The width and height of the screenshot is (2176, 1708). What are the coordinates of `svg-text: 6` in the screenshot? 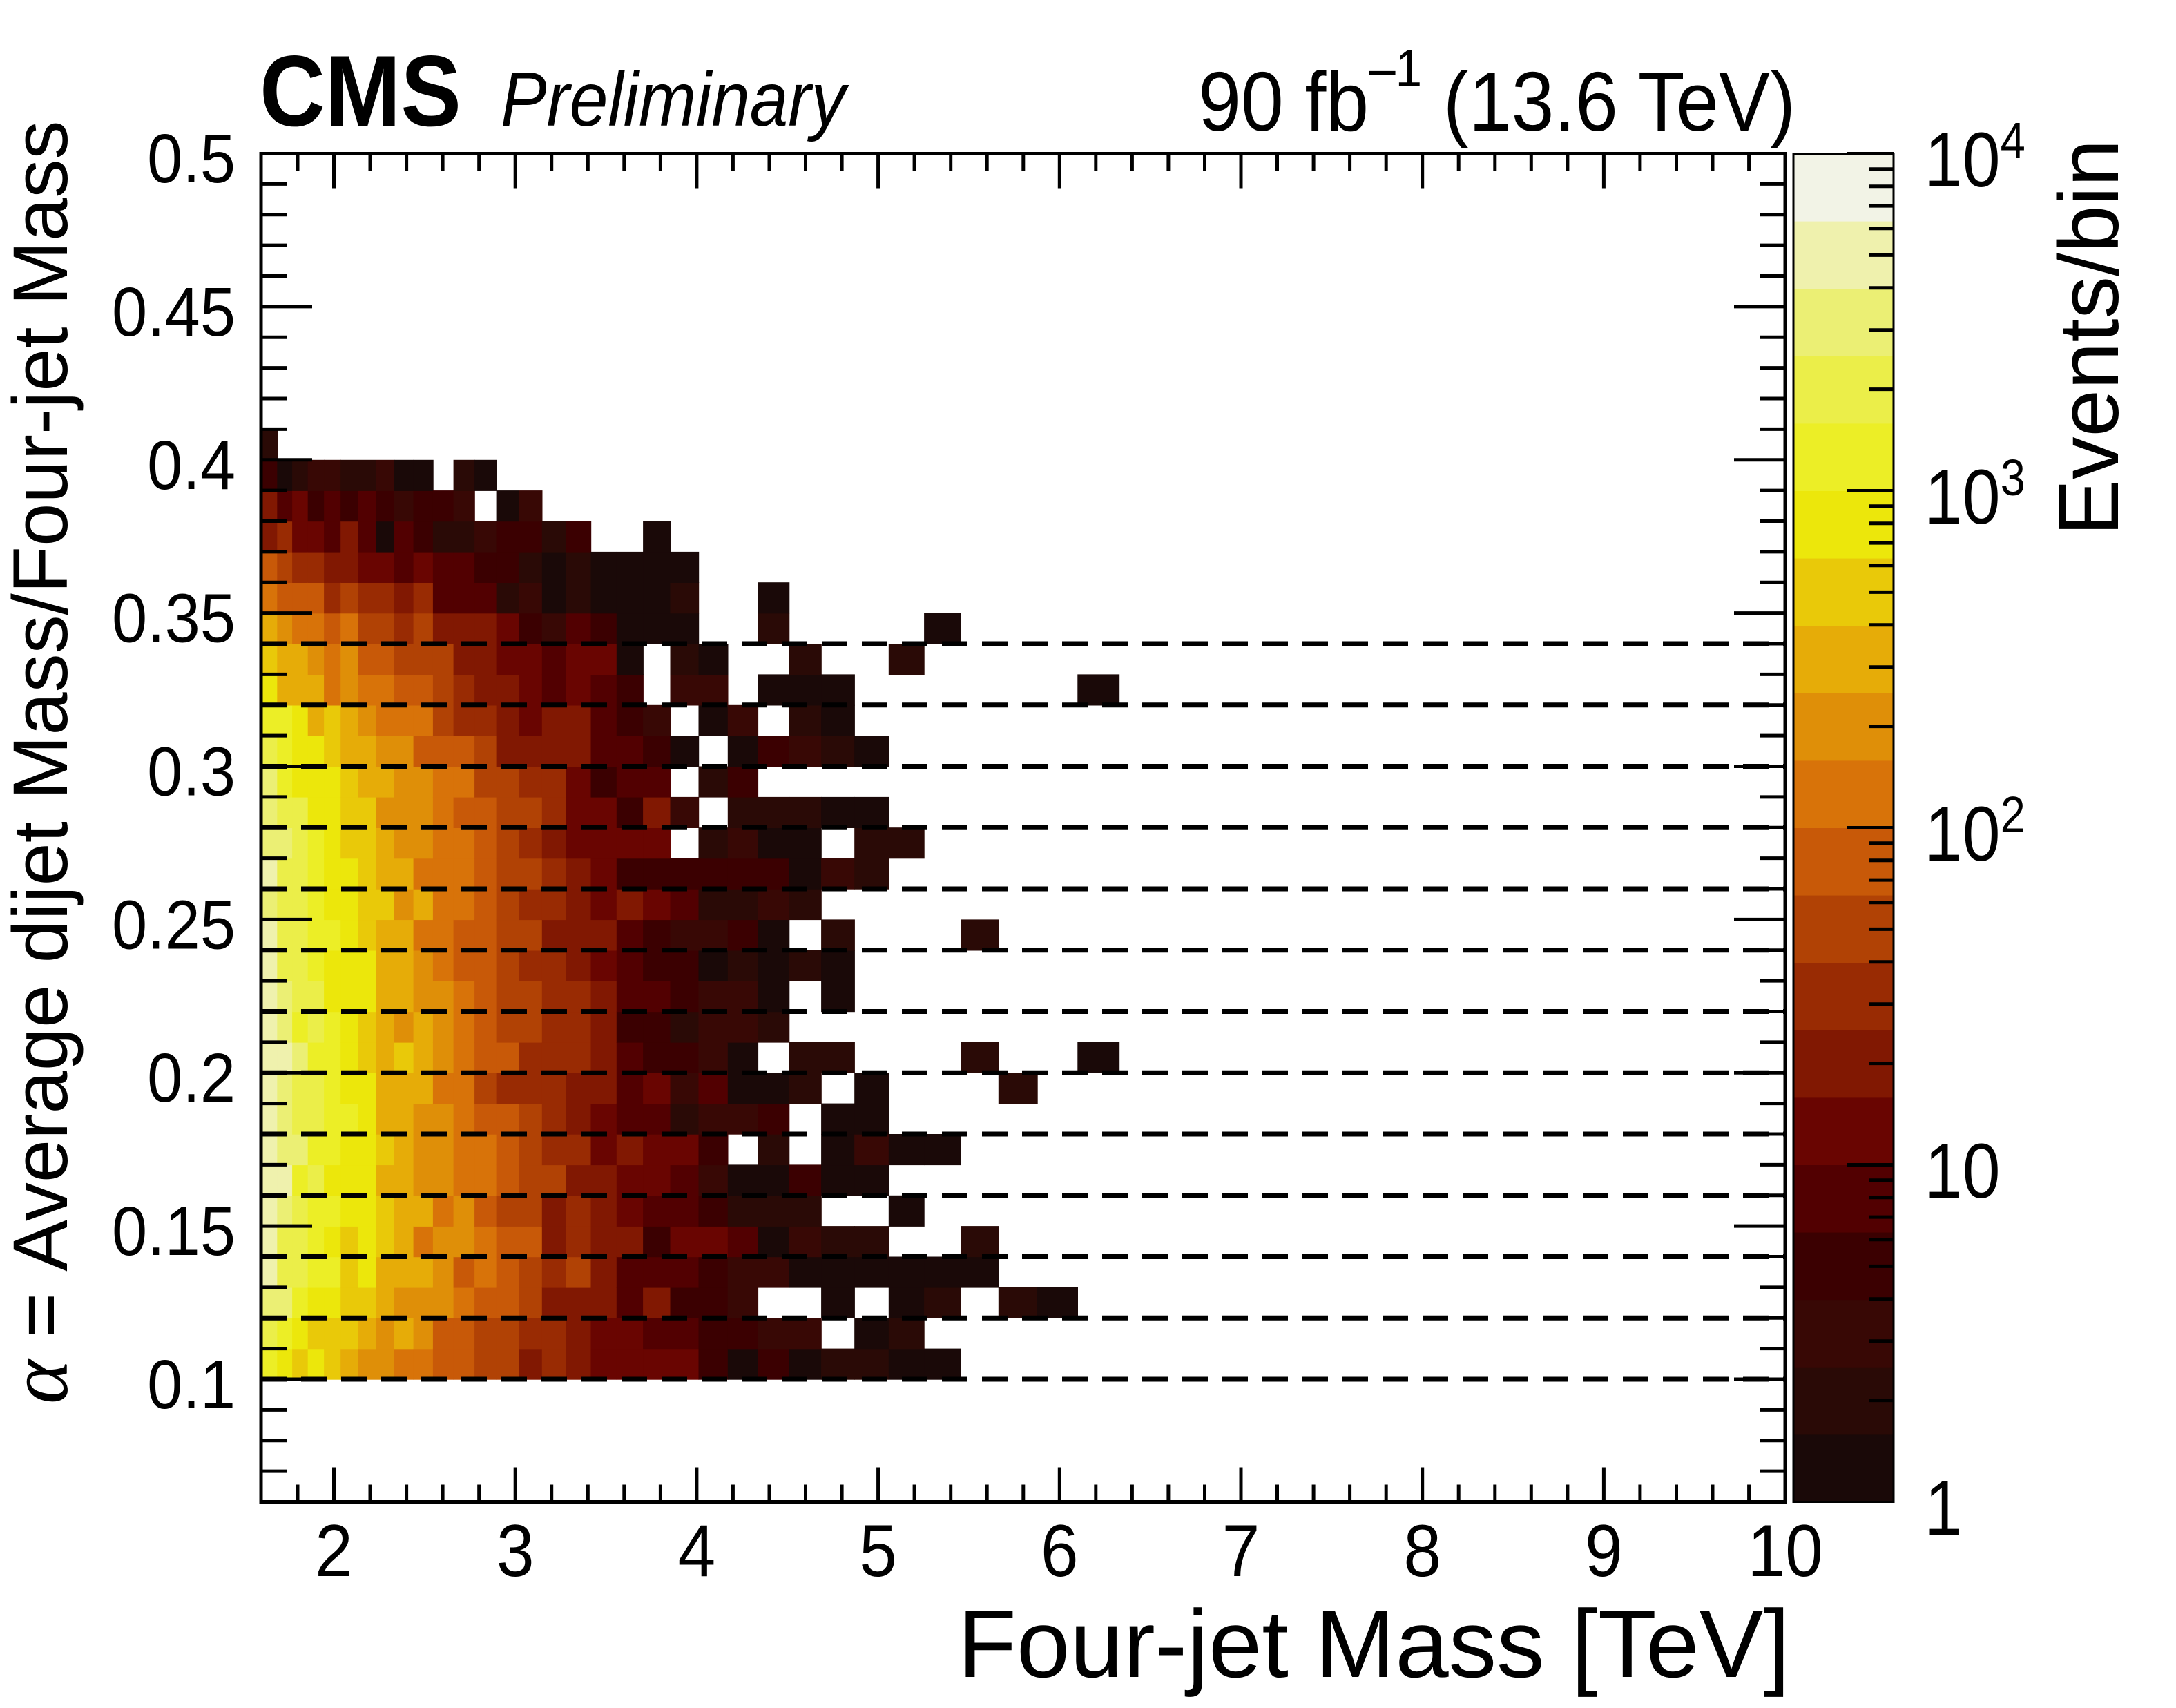 It's located at (1060, 1551).